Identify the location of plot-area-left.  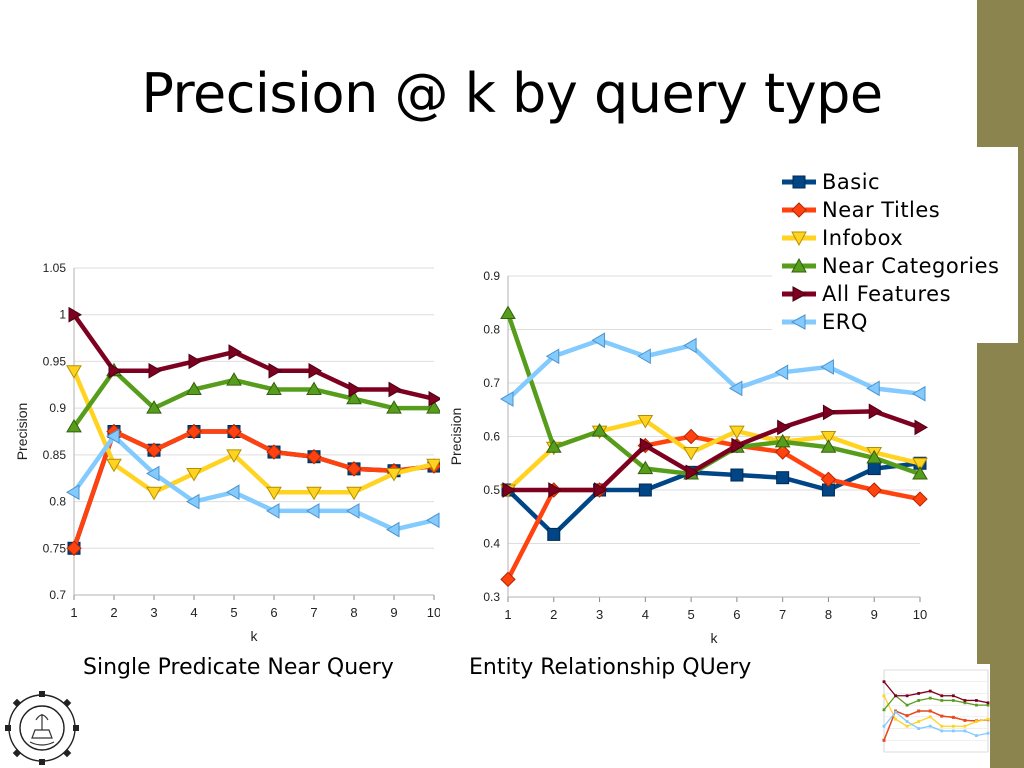
(254, 431).